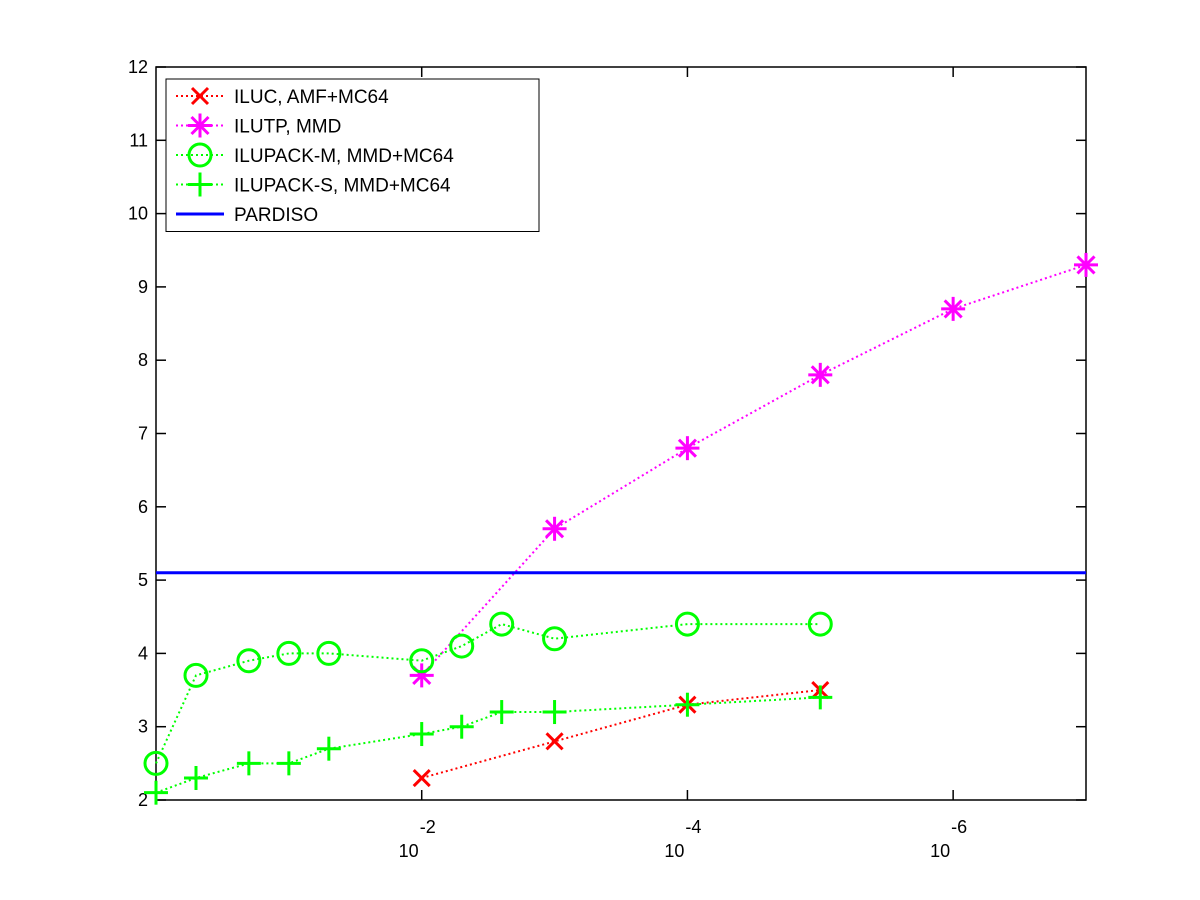 The height and width of the screenshot is (900, 1200). I want to click on legend-label: PARDISO, so click(276, 215).